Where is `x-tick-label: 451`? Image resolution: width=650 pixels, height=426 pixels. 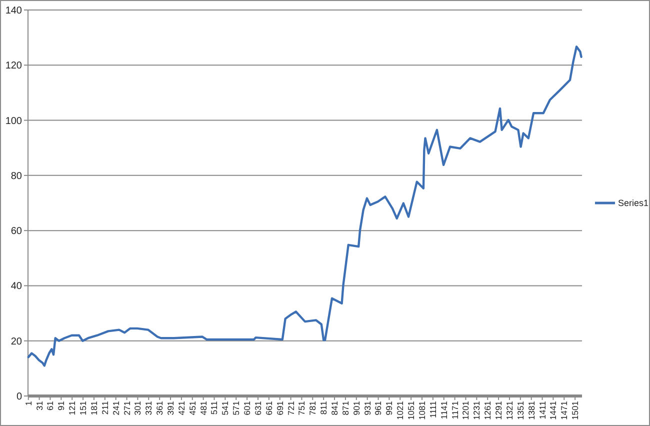 x-tick-label: 451 is located at coordinates (192, 408).